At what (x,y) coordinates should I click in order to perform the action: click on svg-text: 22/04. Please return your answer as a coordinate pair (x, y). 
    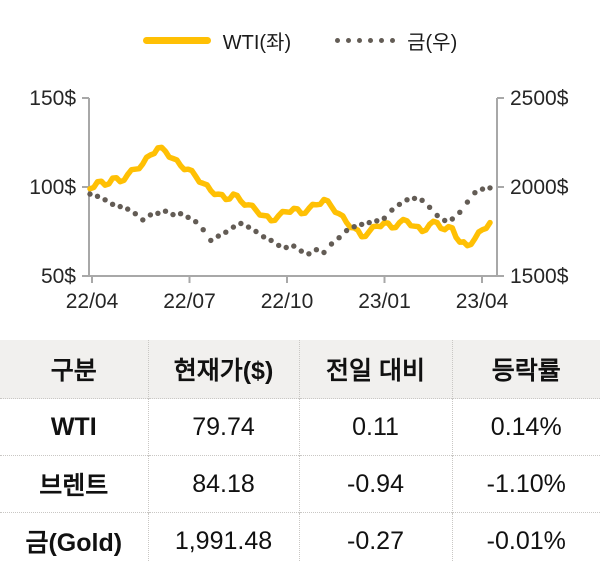
    Looking at the image, I should click on (92, 301).